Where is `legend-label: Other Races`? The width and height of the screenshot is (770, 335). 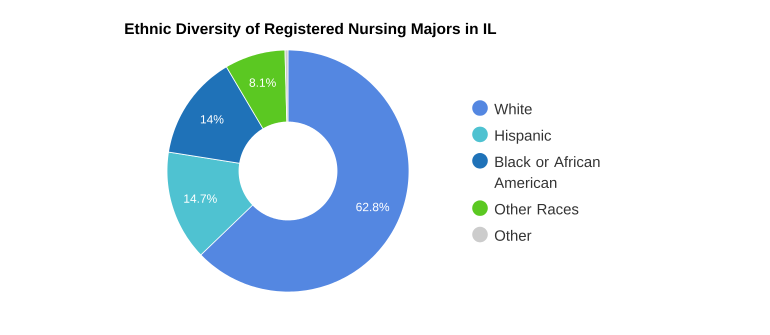 legend-label: Other Races is located at coordinates (536, 208).